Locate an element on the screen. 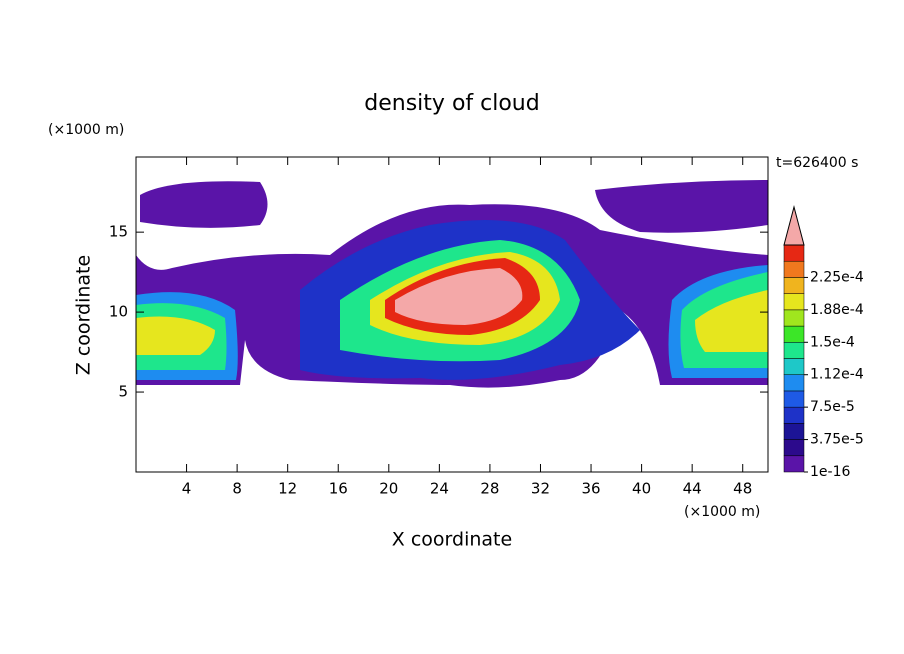 This screenshot has height=654, width=904. x-unit: (×1000 m) is located at coordinates (722, 512).